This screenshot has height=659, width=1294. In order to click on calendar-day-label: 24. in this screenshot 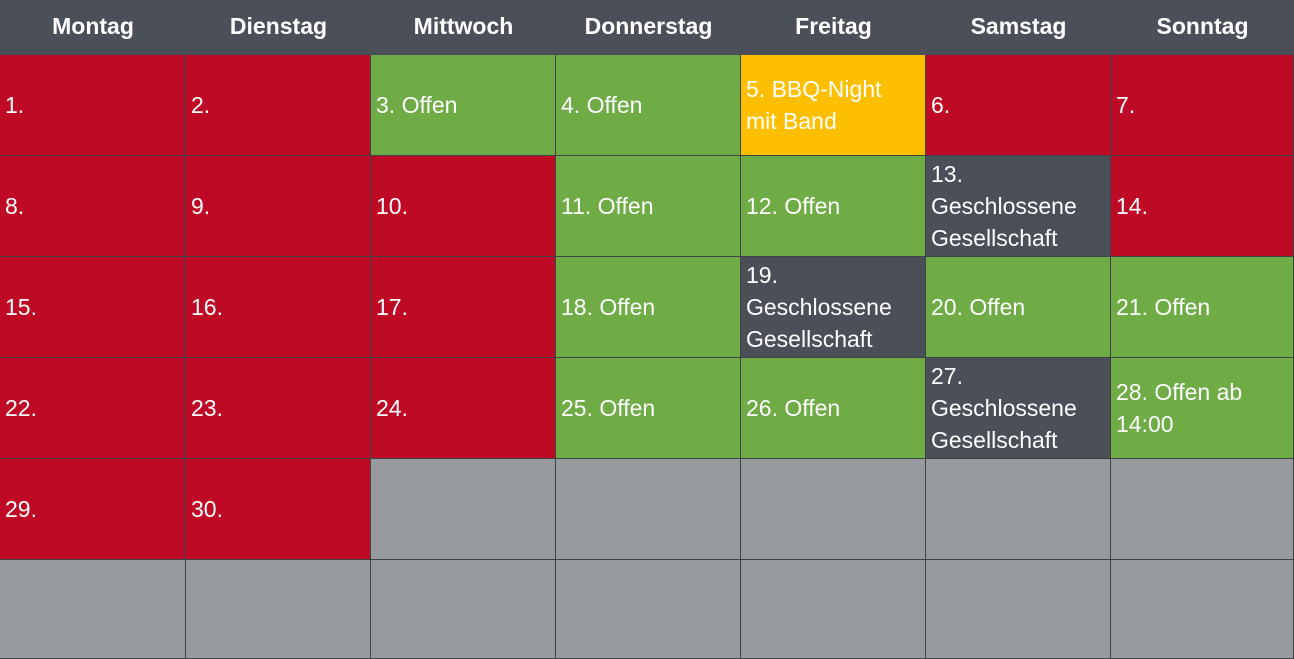, I will do `click(392, 408)`.